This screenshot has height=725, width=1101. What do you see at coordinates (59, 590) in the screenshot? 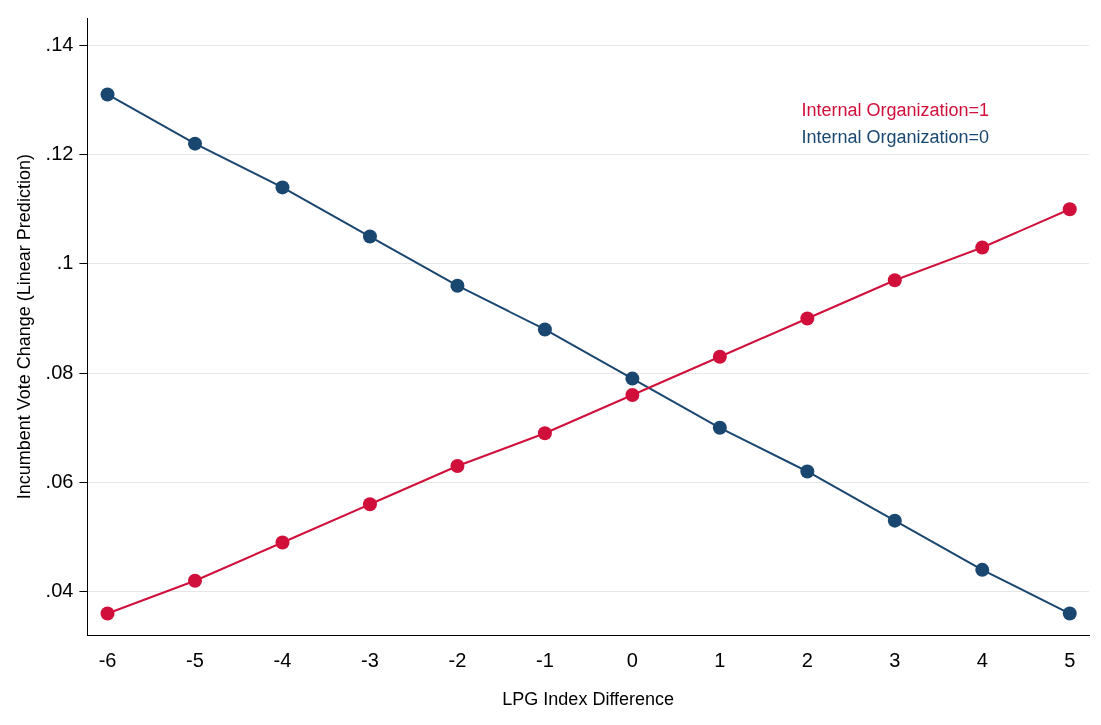
I see `y-tick-label: .04` at bounding box center [59, 590].